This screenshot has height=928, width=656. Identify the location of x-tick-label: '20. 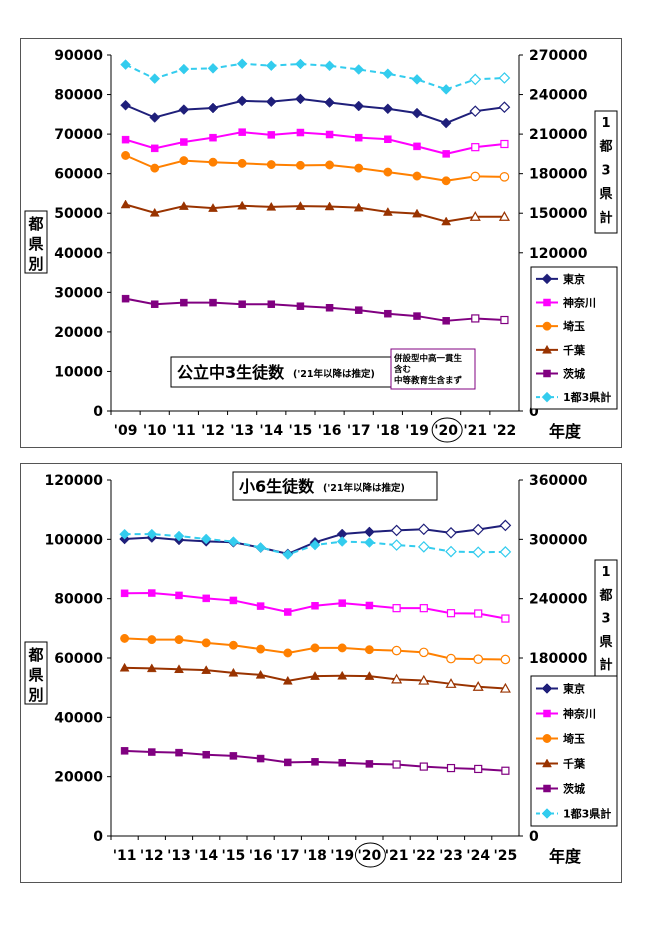
(446, 431).